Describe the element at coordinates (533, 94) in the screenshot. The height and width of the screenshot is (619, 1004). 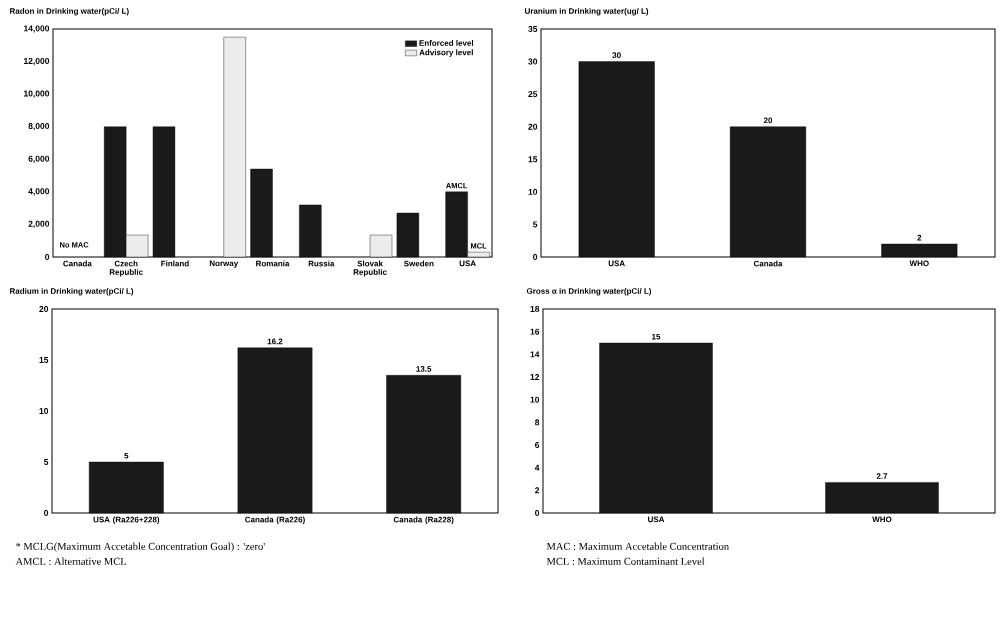
I see `y-tick-label: 25` at that location.